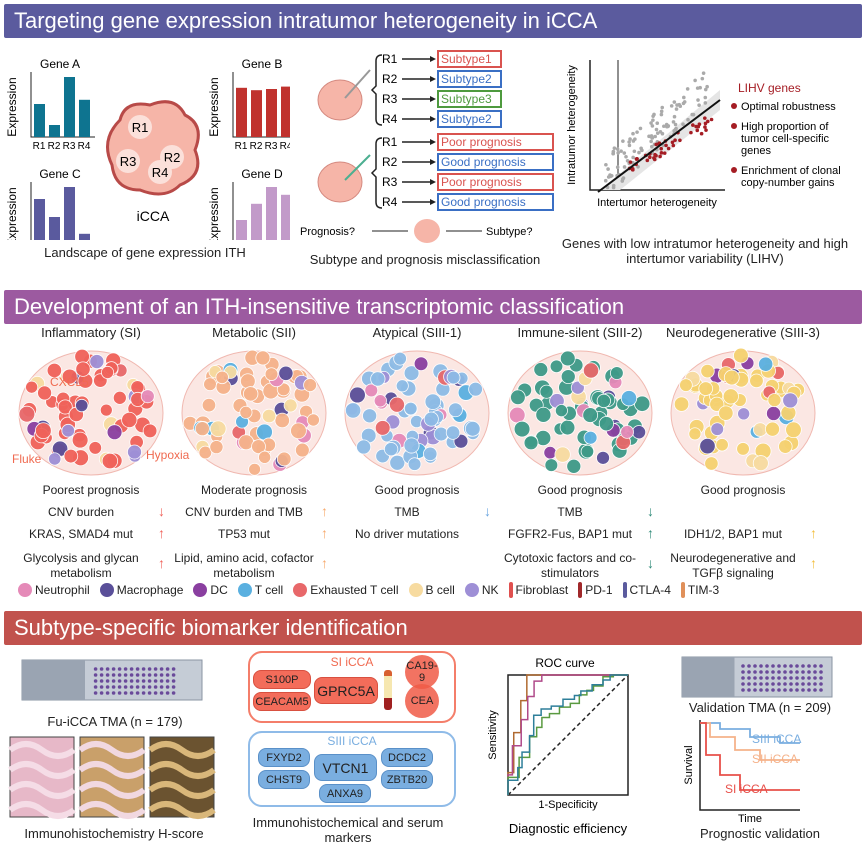 This screenshot has width=866, height=866. Describe the element at coordinates (244, 512) in the screenshot. I see `feature-label: CNV burden and TMB` at that location.